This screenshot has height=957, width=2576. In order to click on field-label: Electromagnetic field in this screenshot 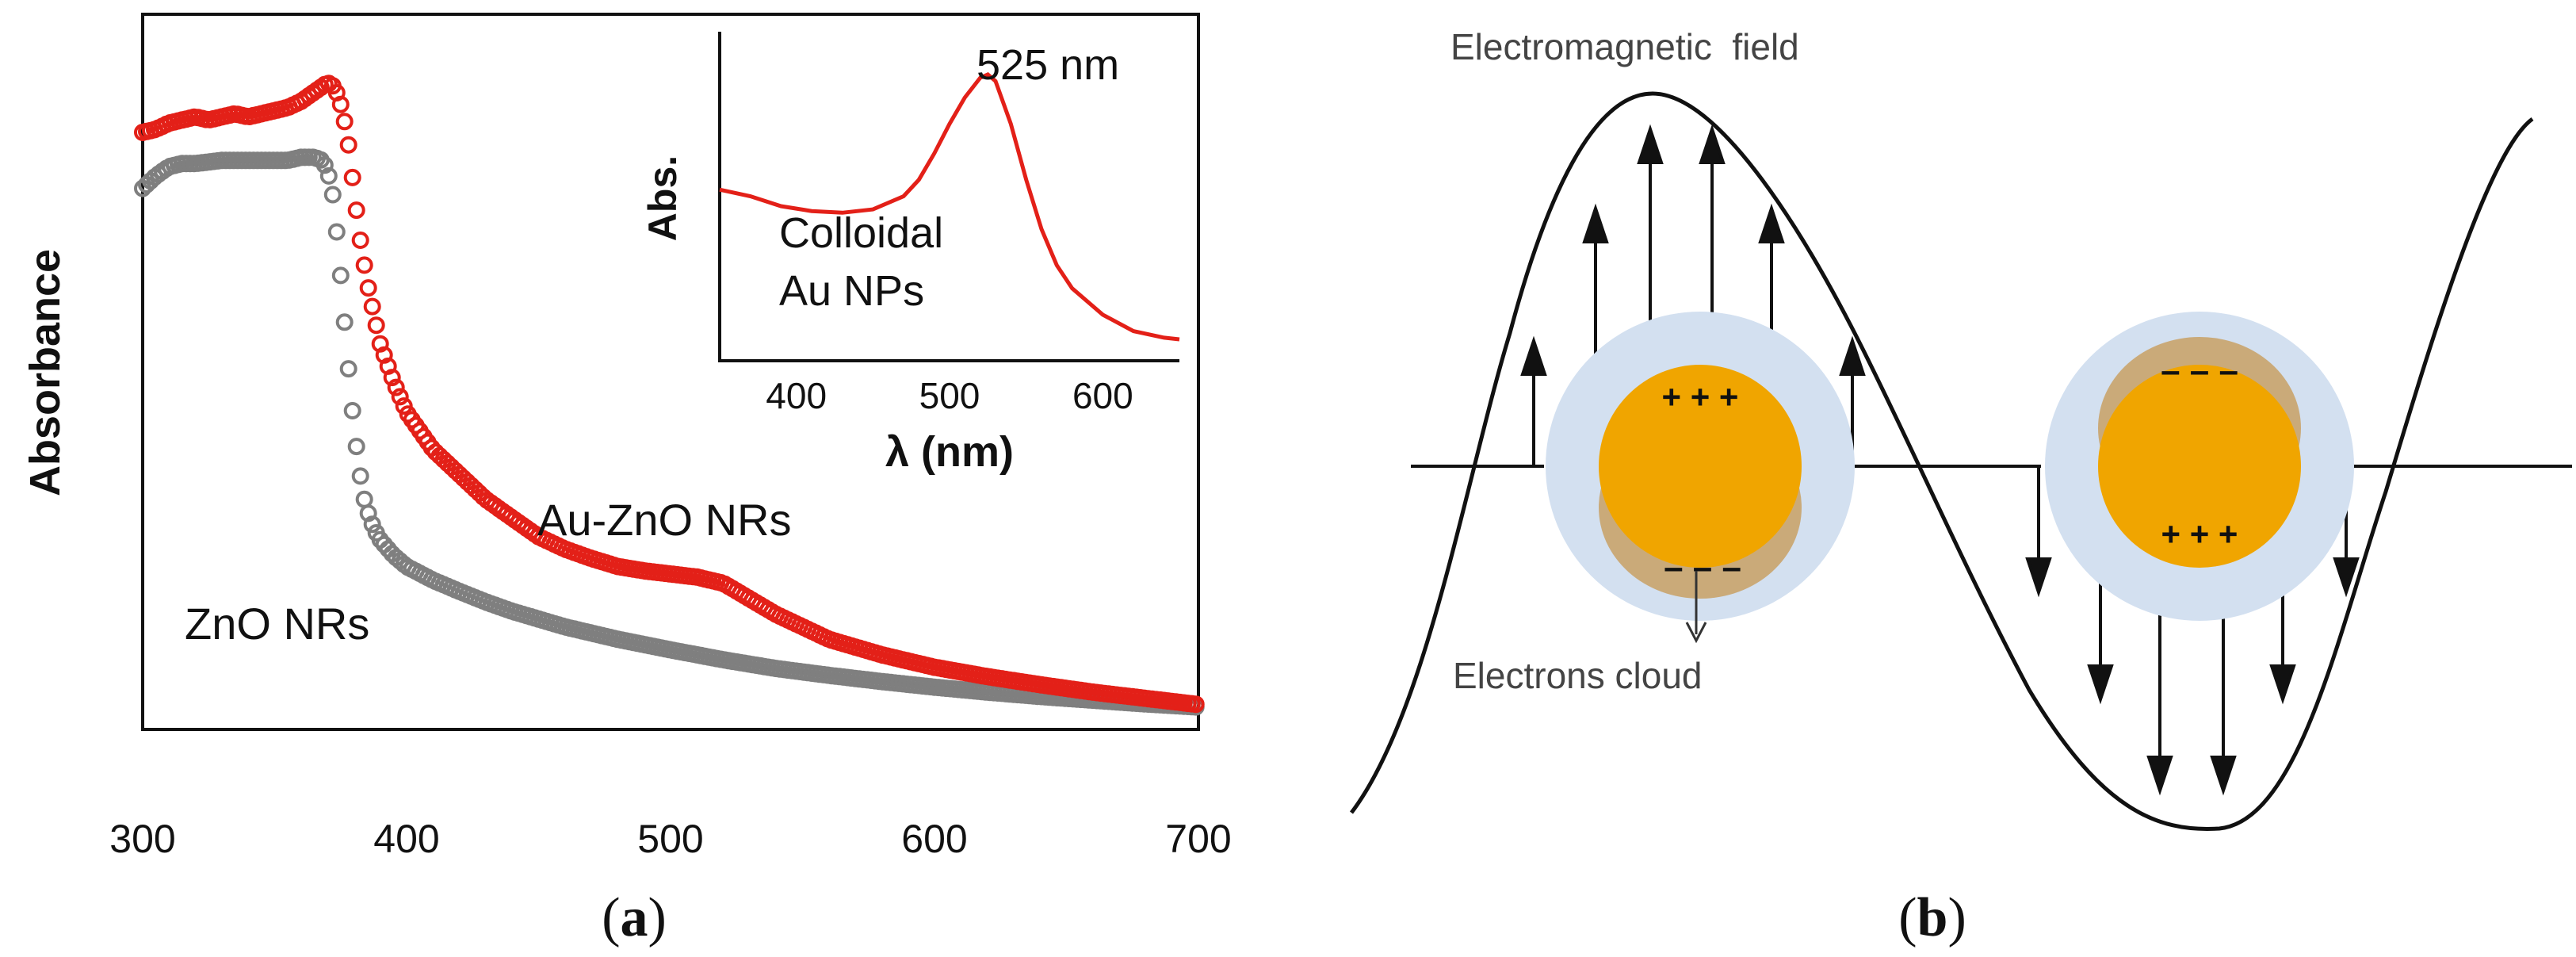, I will do `click(1624, 47)`.